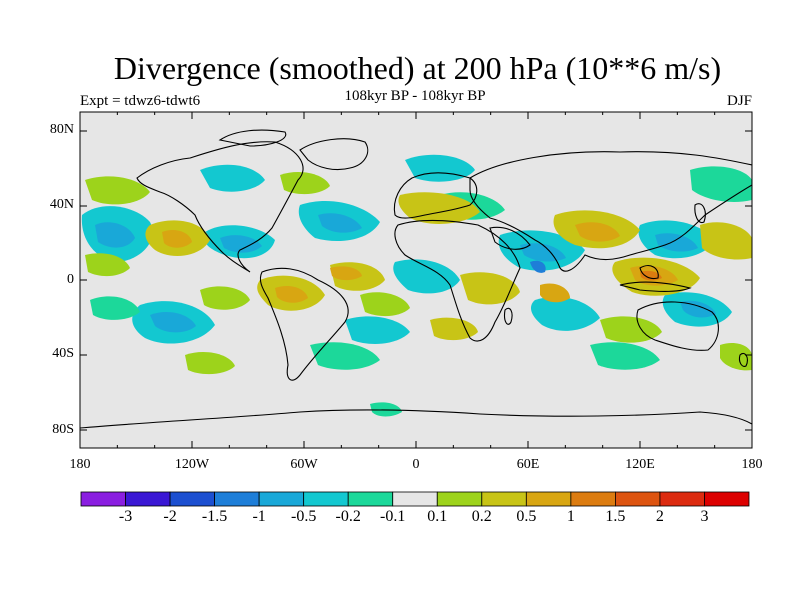 This screenshot has height=600, width=800. I want to click on colorbar-label: 2, so click(659, 516).